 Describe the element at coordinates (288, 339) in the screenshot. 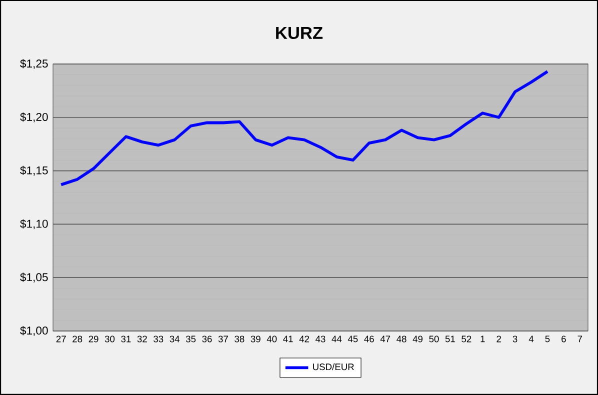

I see `x-tick-label: 41` at that location.